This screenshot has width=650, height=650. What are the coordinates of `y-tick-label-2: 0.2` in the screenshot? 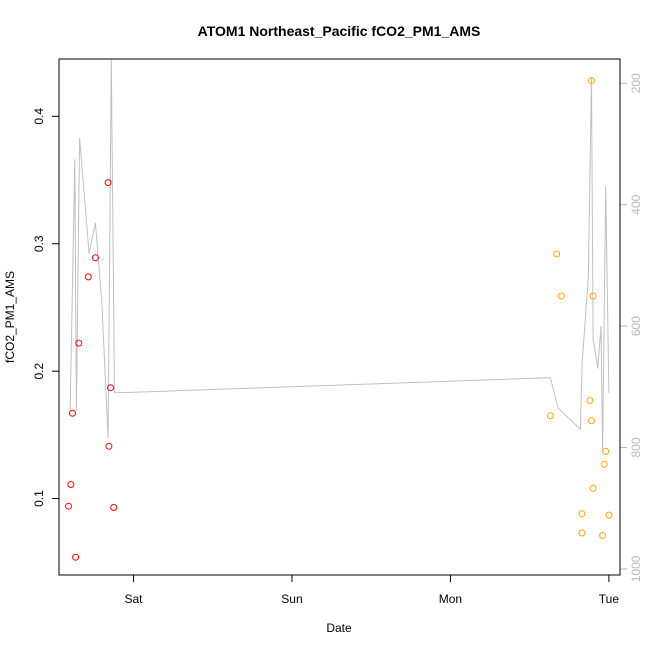 It's located at (39, 370).